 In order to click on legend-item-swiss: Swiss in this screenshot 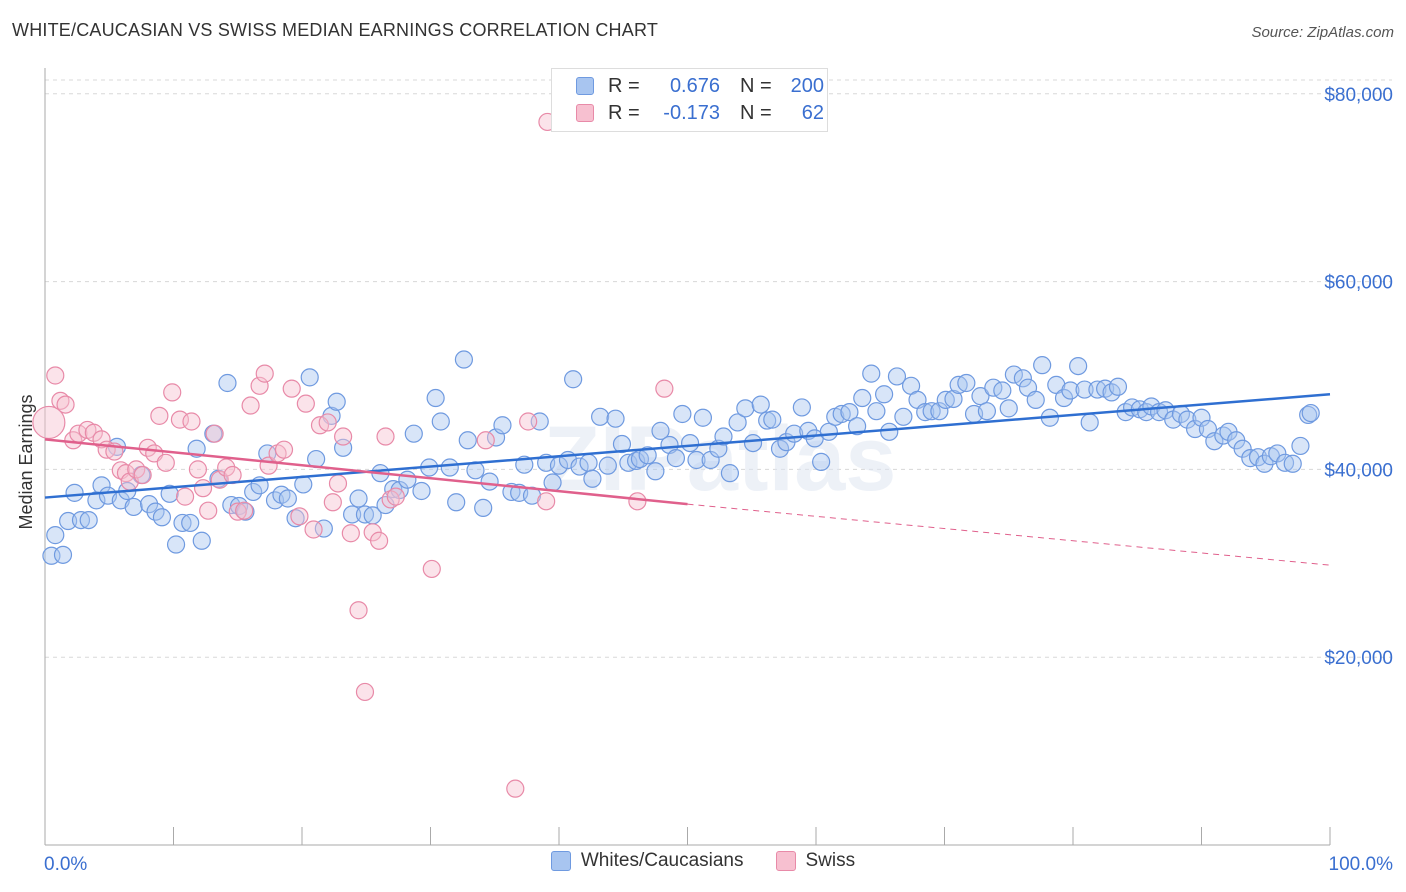, I will do `click(815, 861)`.